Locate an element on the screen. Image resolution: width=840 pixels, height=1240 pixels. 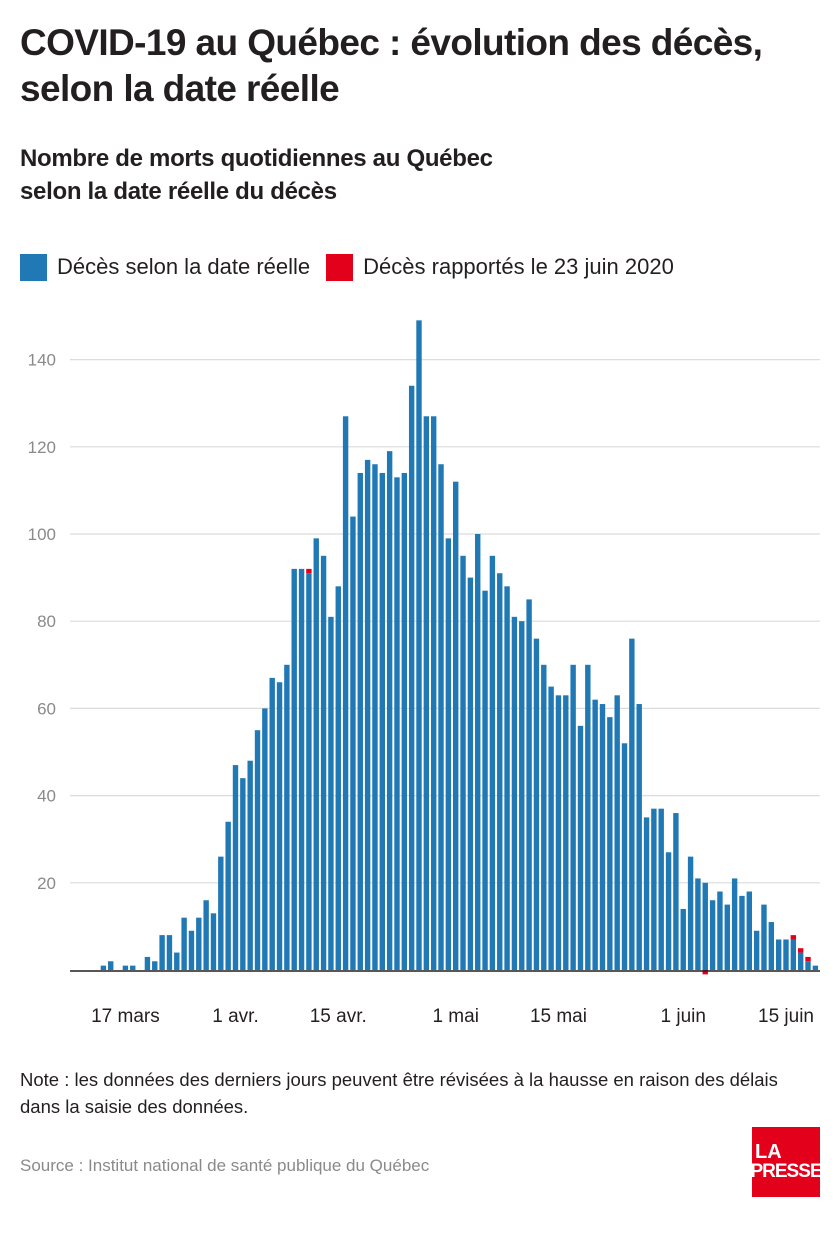
y-tick-label: 80 is located at coordinates (46, 621).